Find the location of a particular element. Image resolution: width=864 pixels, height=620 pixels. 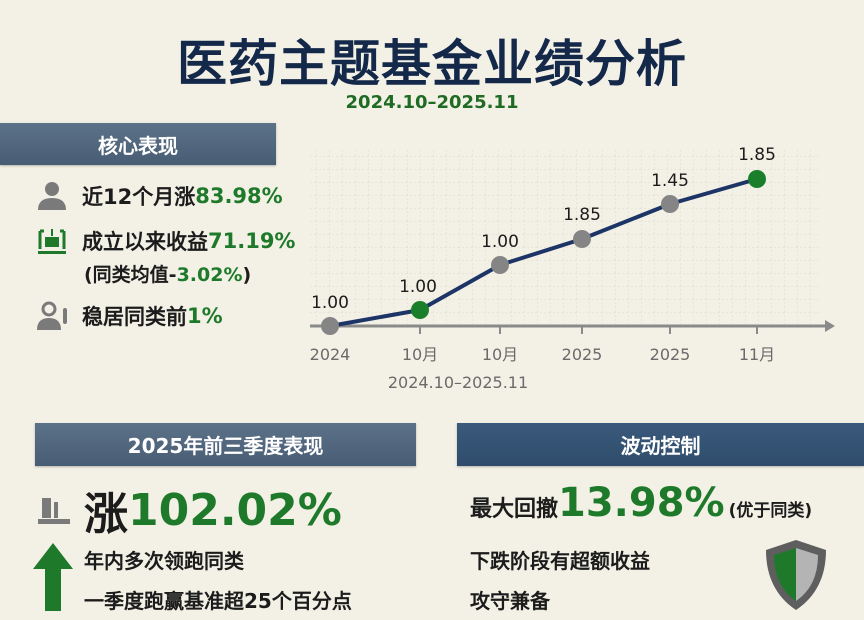

core-heading-text: 核心表现 is located at coordinates (138, 145).